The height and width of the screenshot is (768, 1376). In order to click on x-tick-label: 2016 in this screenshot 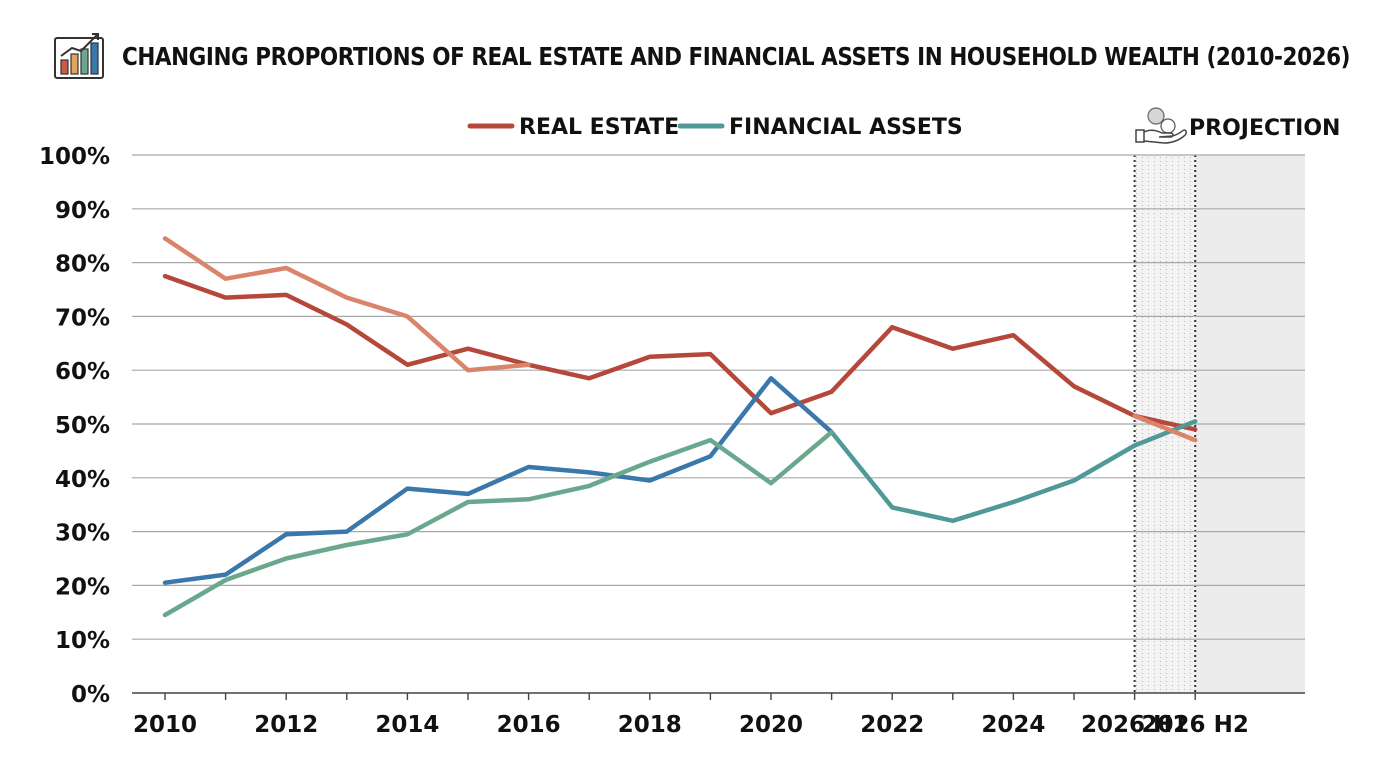, I will do `click(529, 725)`.